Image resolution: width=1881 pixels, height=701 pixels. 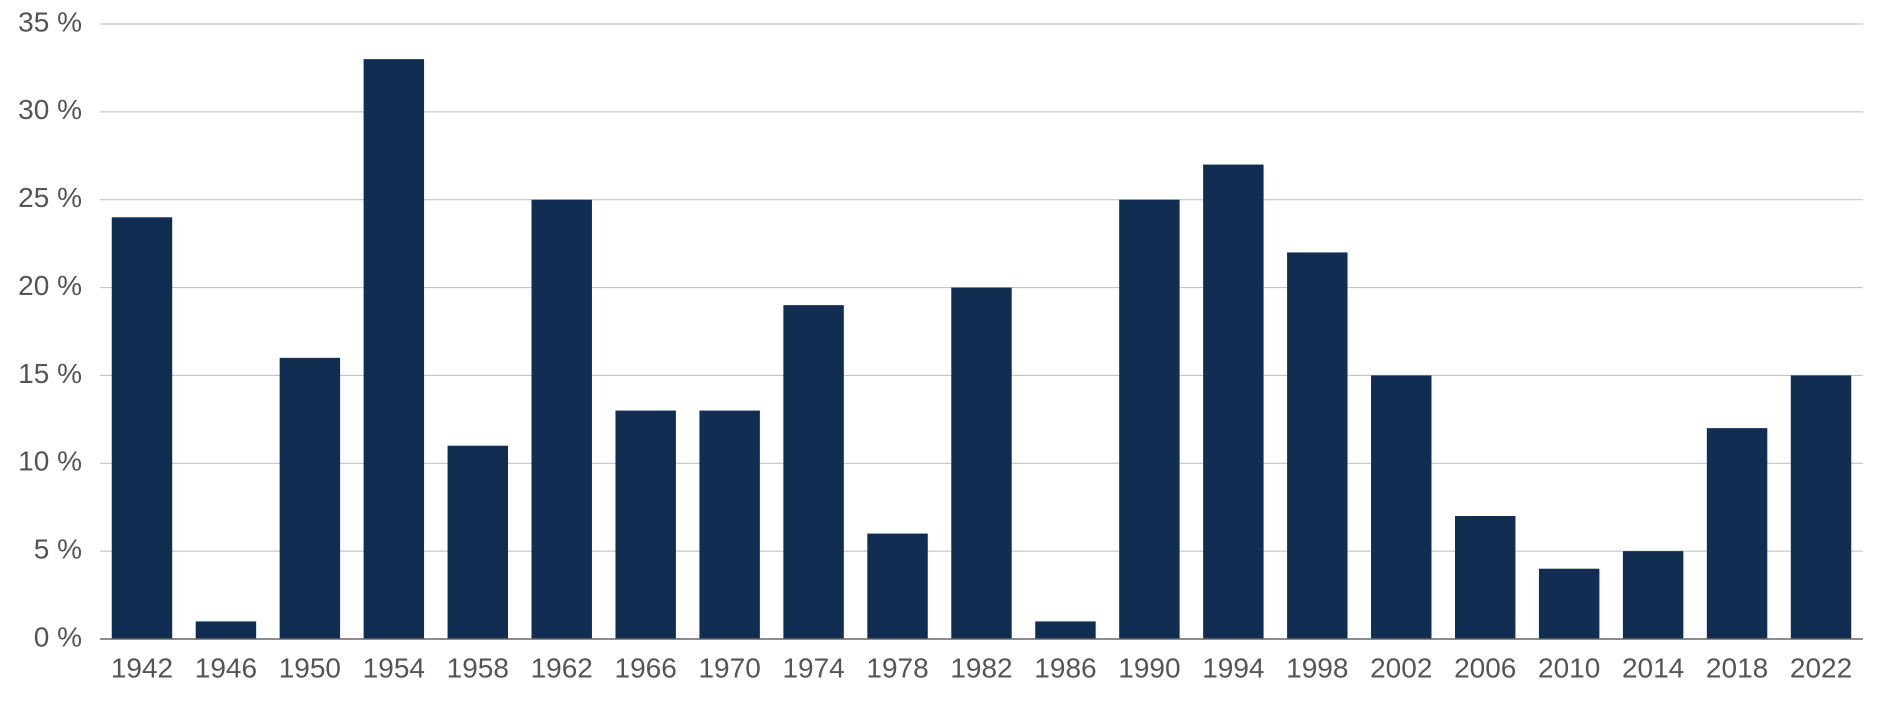 I want to click on x-tick-label: 1946, so click(x=226, y=667).